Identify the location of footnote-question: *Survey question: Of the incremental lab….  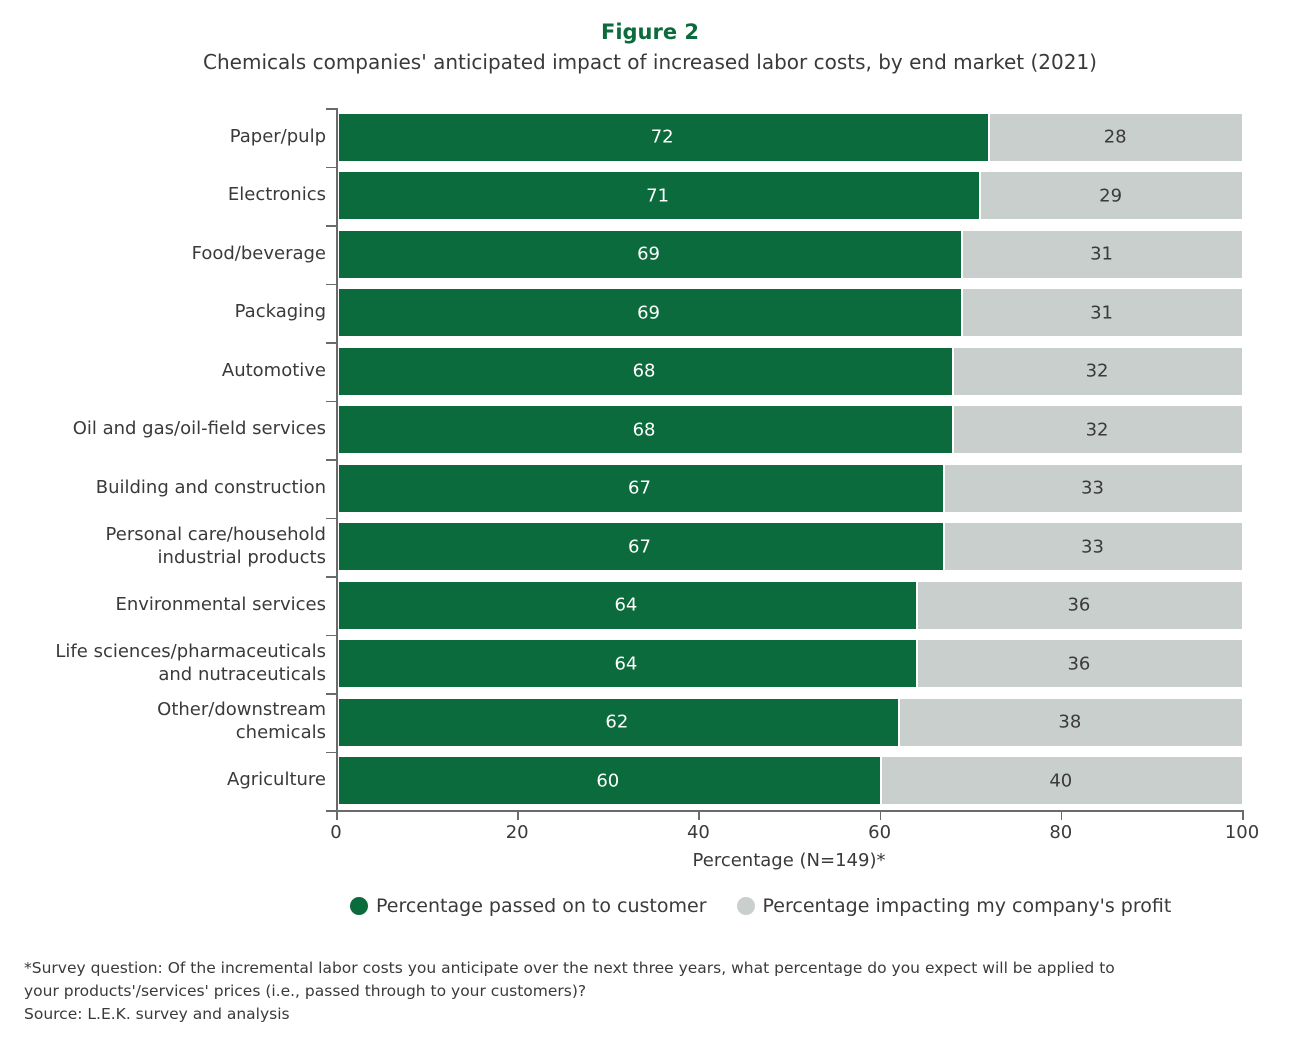
(569, 968).